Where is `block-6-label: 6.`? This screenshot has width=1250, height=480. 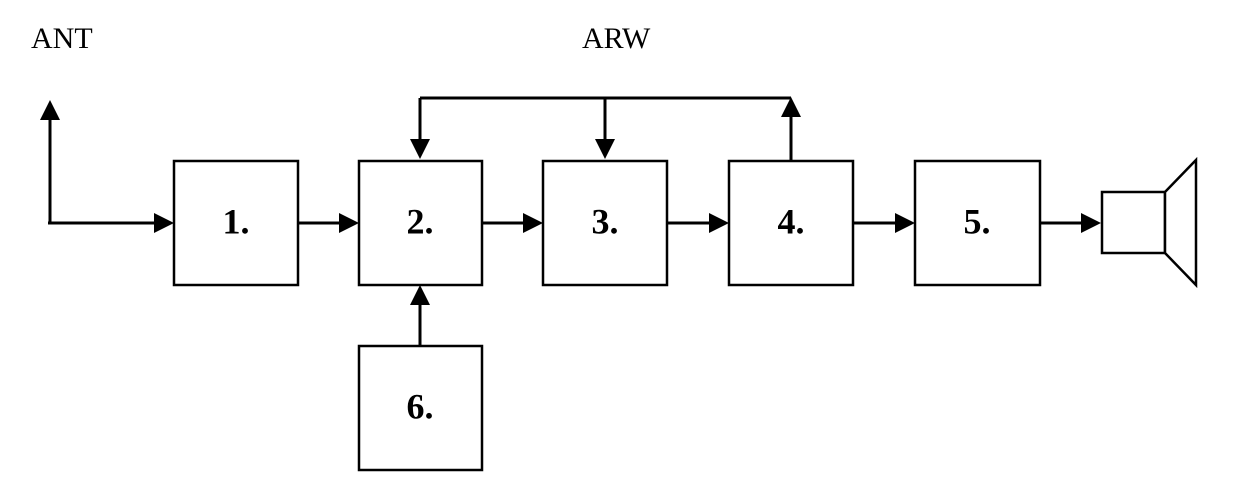
block-6-label: 6. is located at coordinates (420, 406).